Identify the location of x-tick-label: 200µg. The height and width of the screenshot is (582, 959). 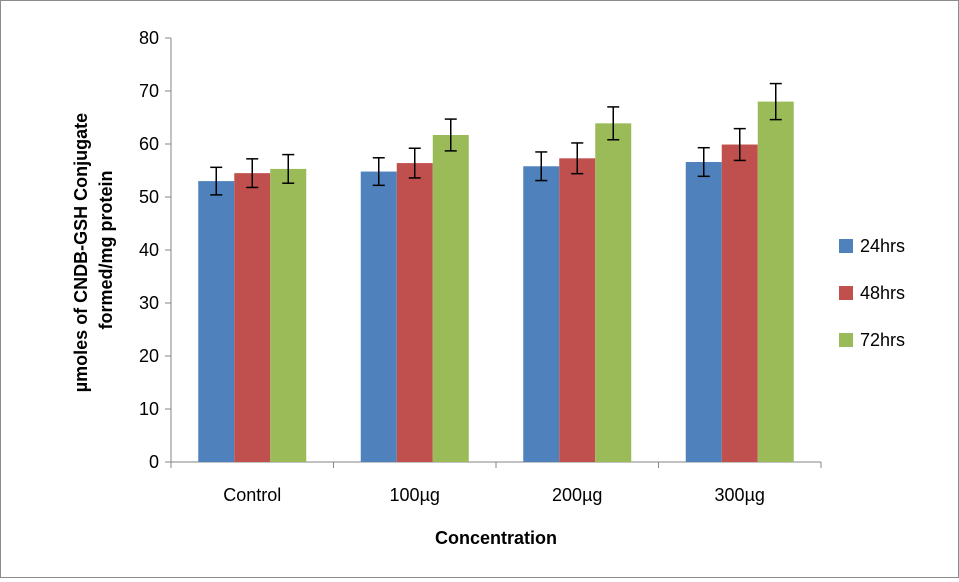
(577, 495).